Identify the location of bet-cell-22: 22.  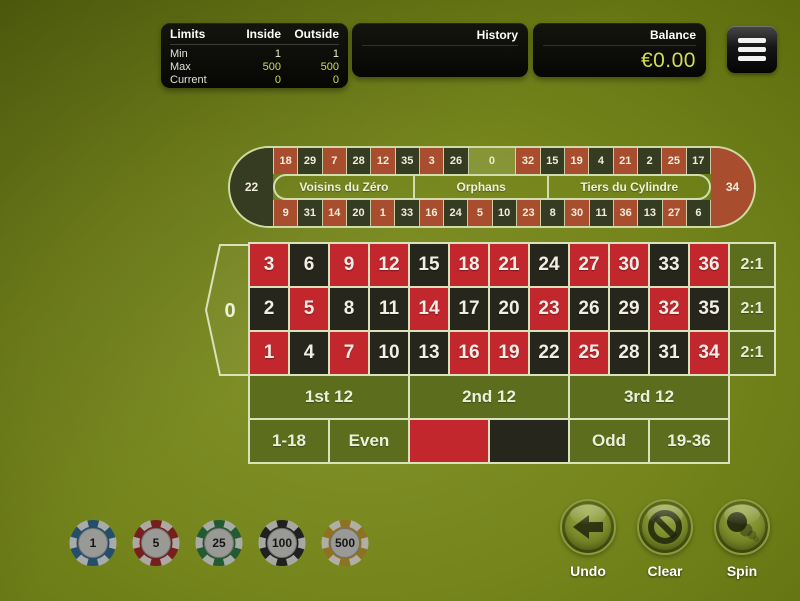
(549, 353).